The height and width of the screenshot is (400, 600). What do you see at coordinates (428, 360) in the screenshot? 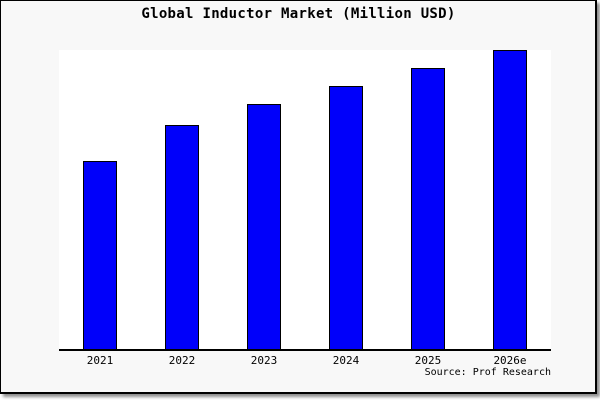
I see `x-tick-label-2025: 2025` at bounding box center [428, 360].